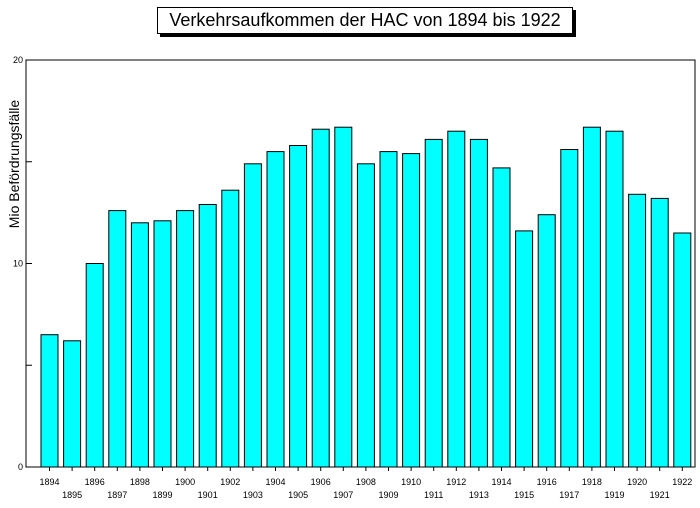 The image size is (700, 508). What do you see at coordinates (343, 495) in the screenshot?
I see `x-tick-label: 1907` at bounding box center [343, 495].